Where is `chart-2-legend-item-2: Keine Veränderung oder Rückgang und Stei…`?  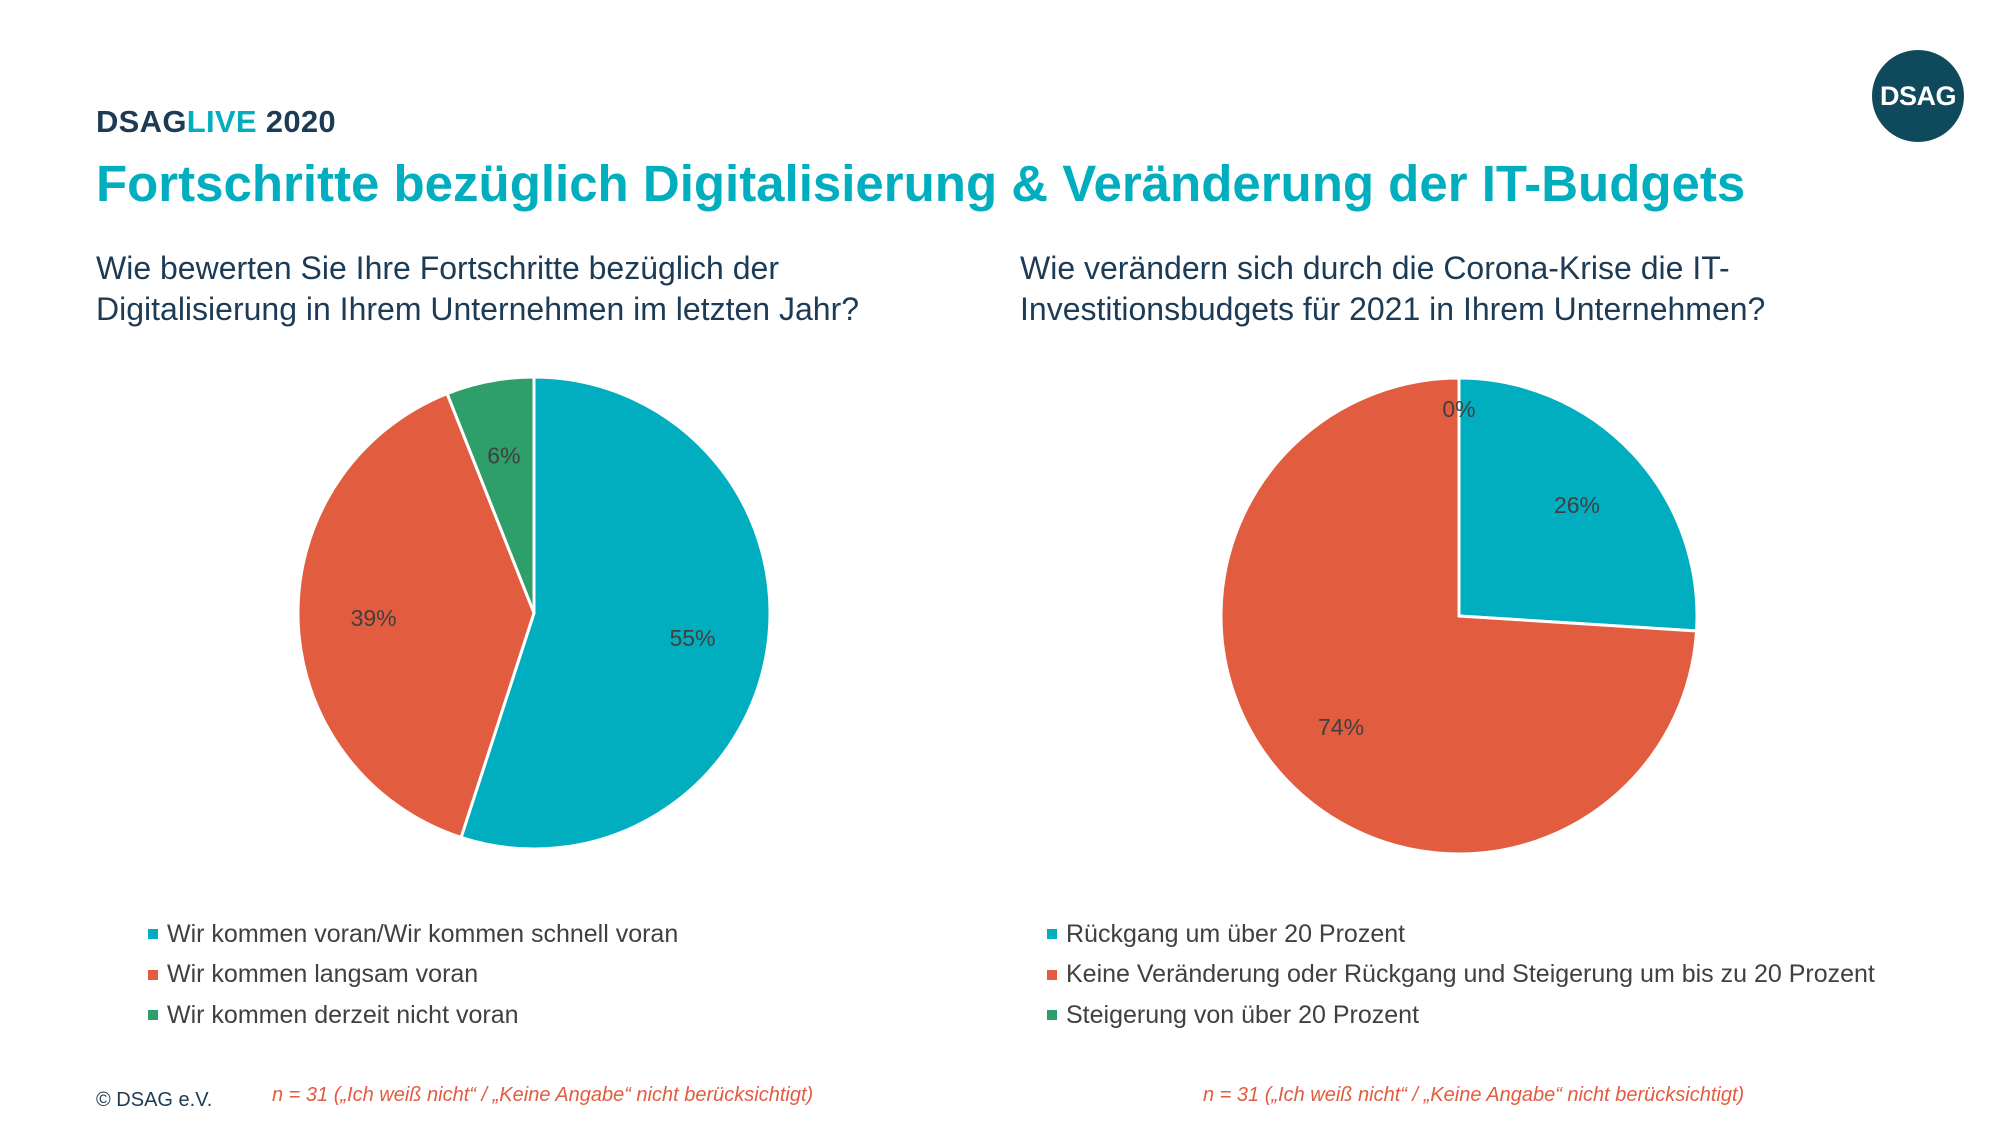
chart-2-legend-item-2: Keine Veränderung oder Rückgang und Stei… is located at coordinates (1461, 975).